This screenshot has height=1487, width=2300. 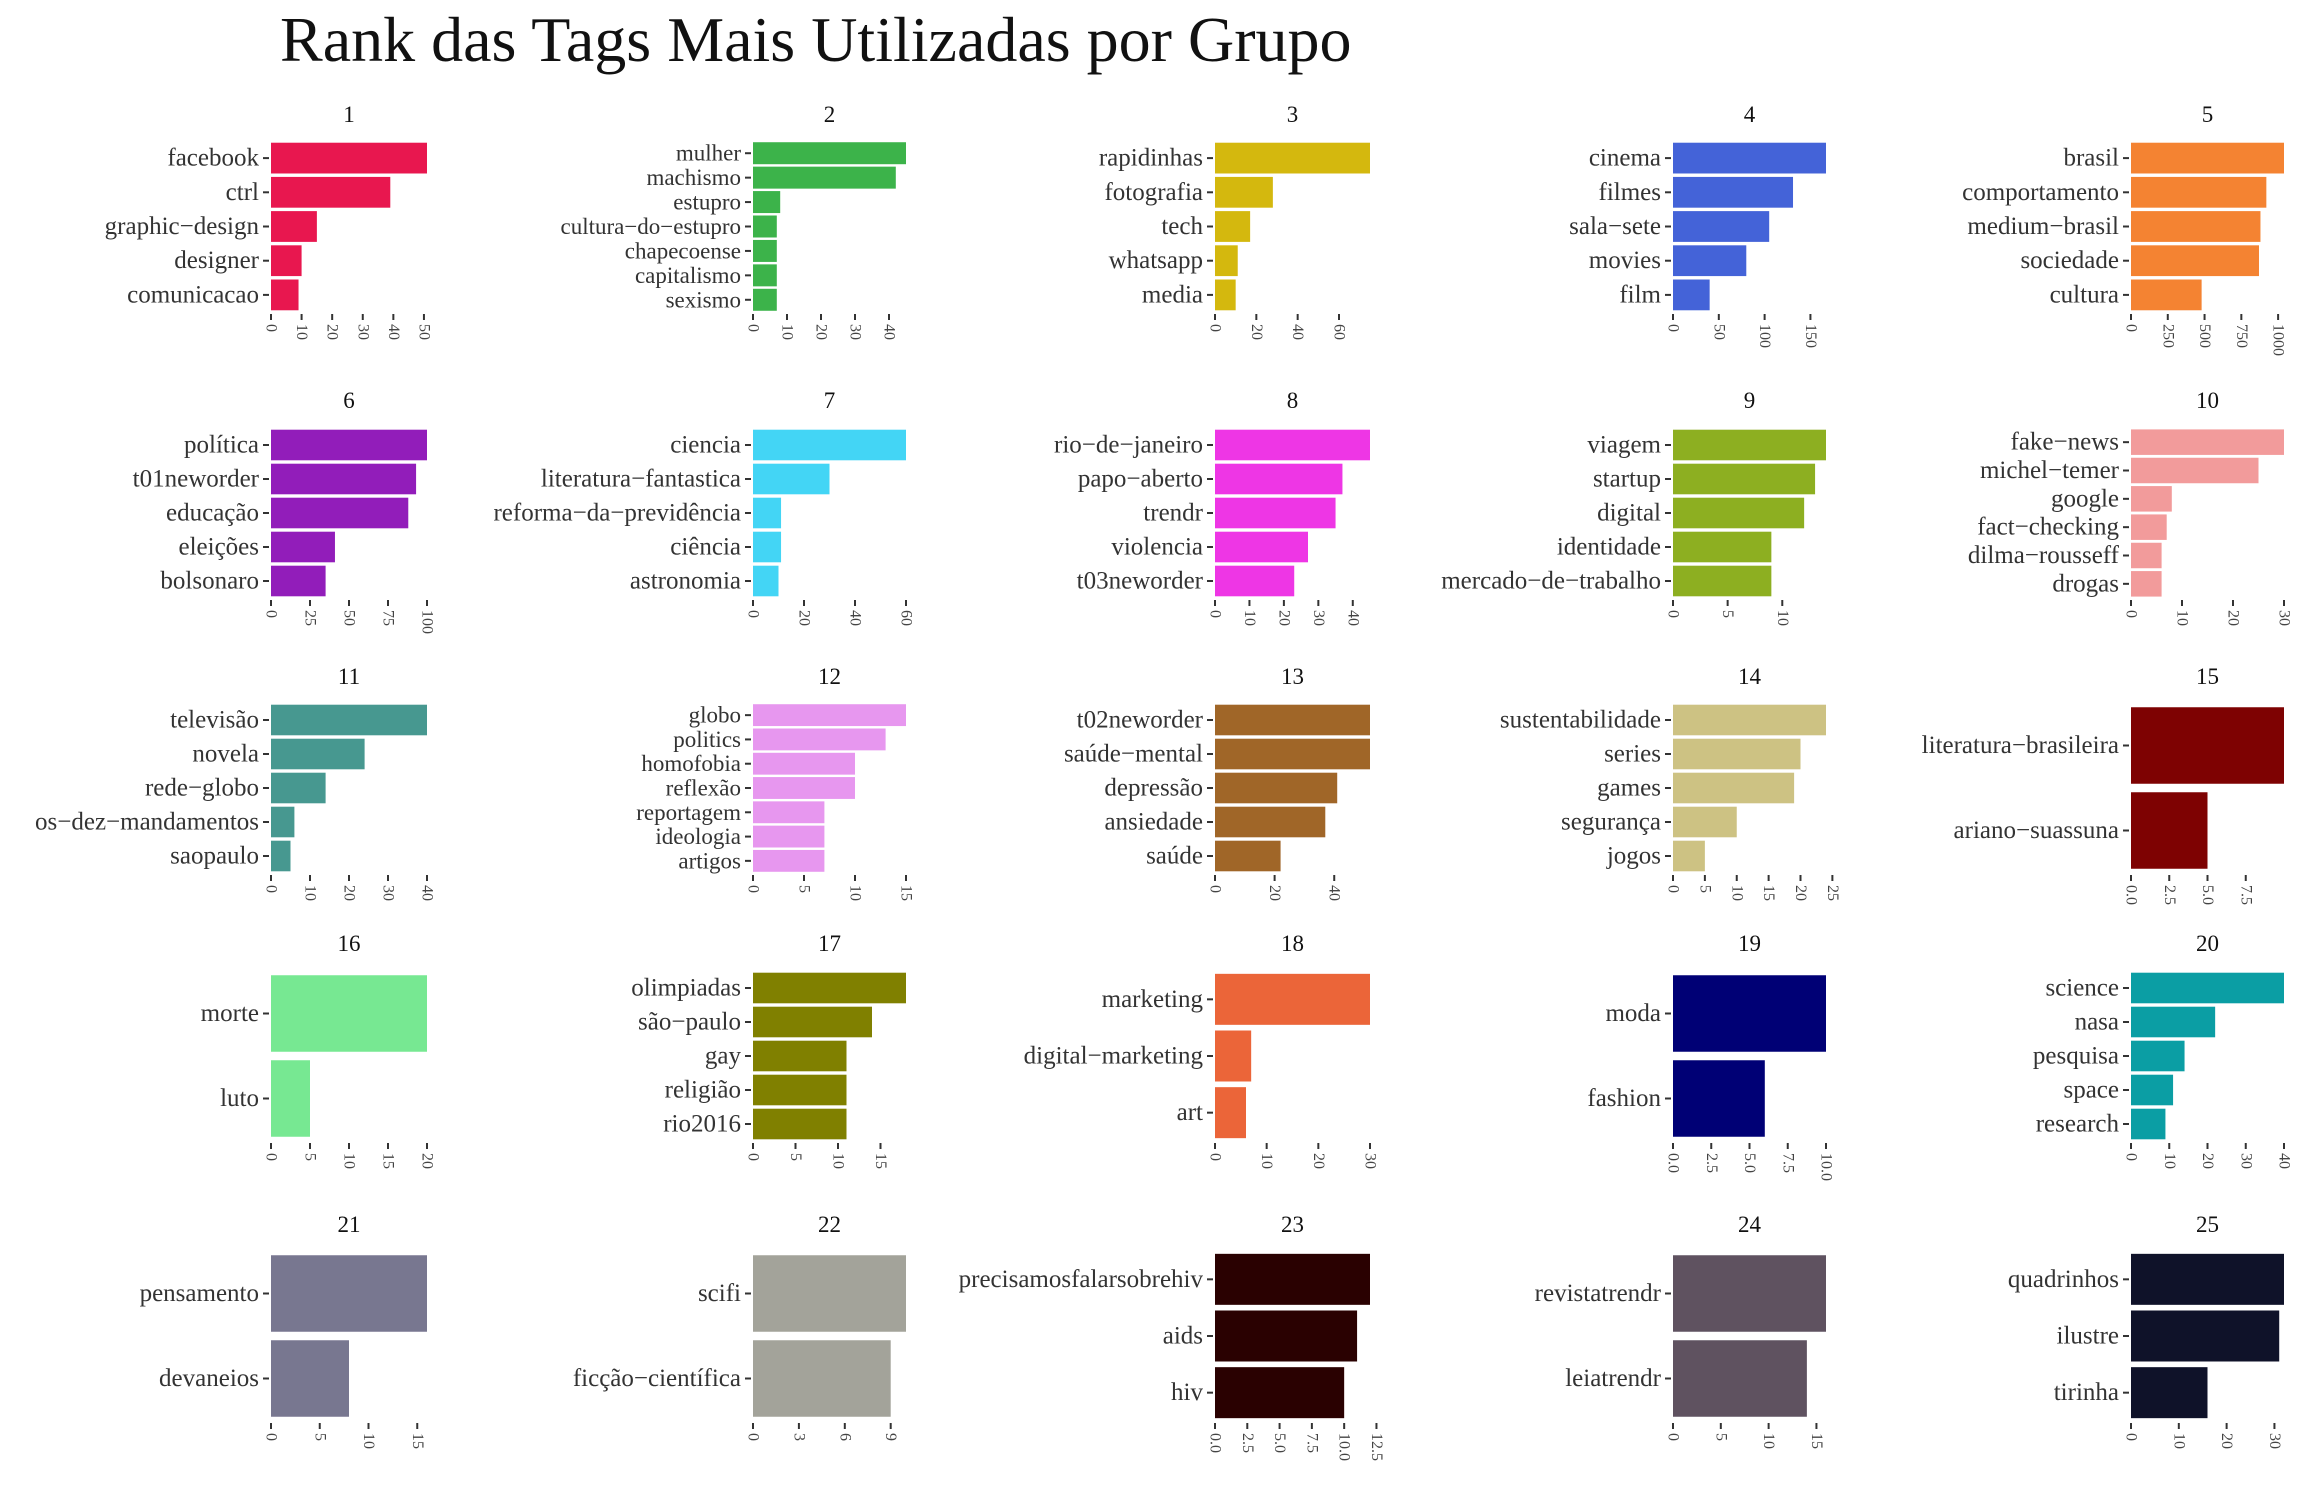 What do you see at coordinates (1633, 1013) in the screenshot?
I see `y-tick-label: moda` at bounding box center [1633, 1013].